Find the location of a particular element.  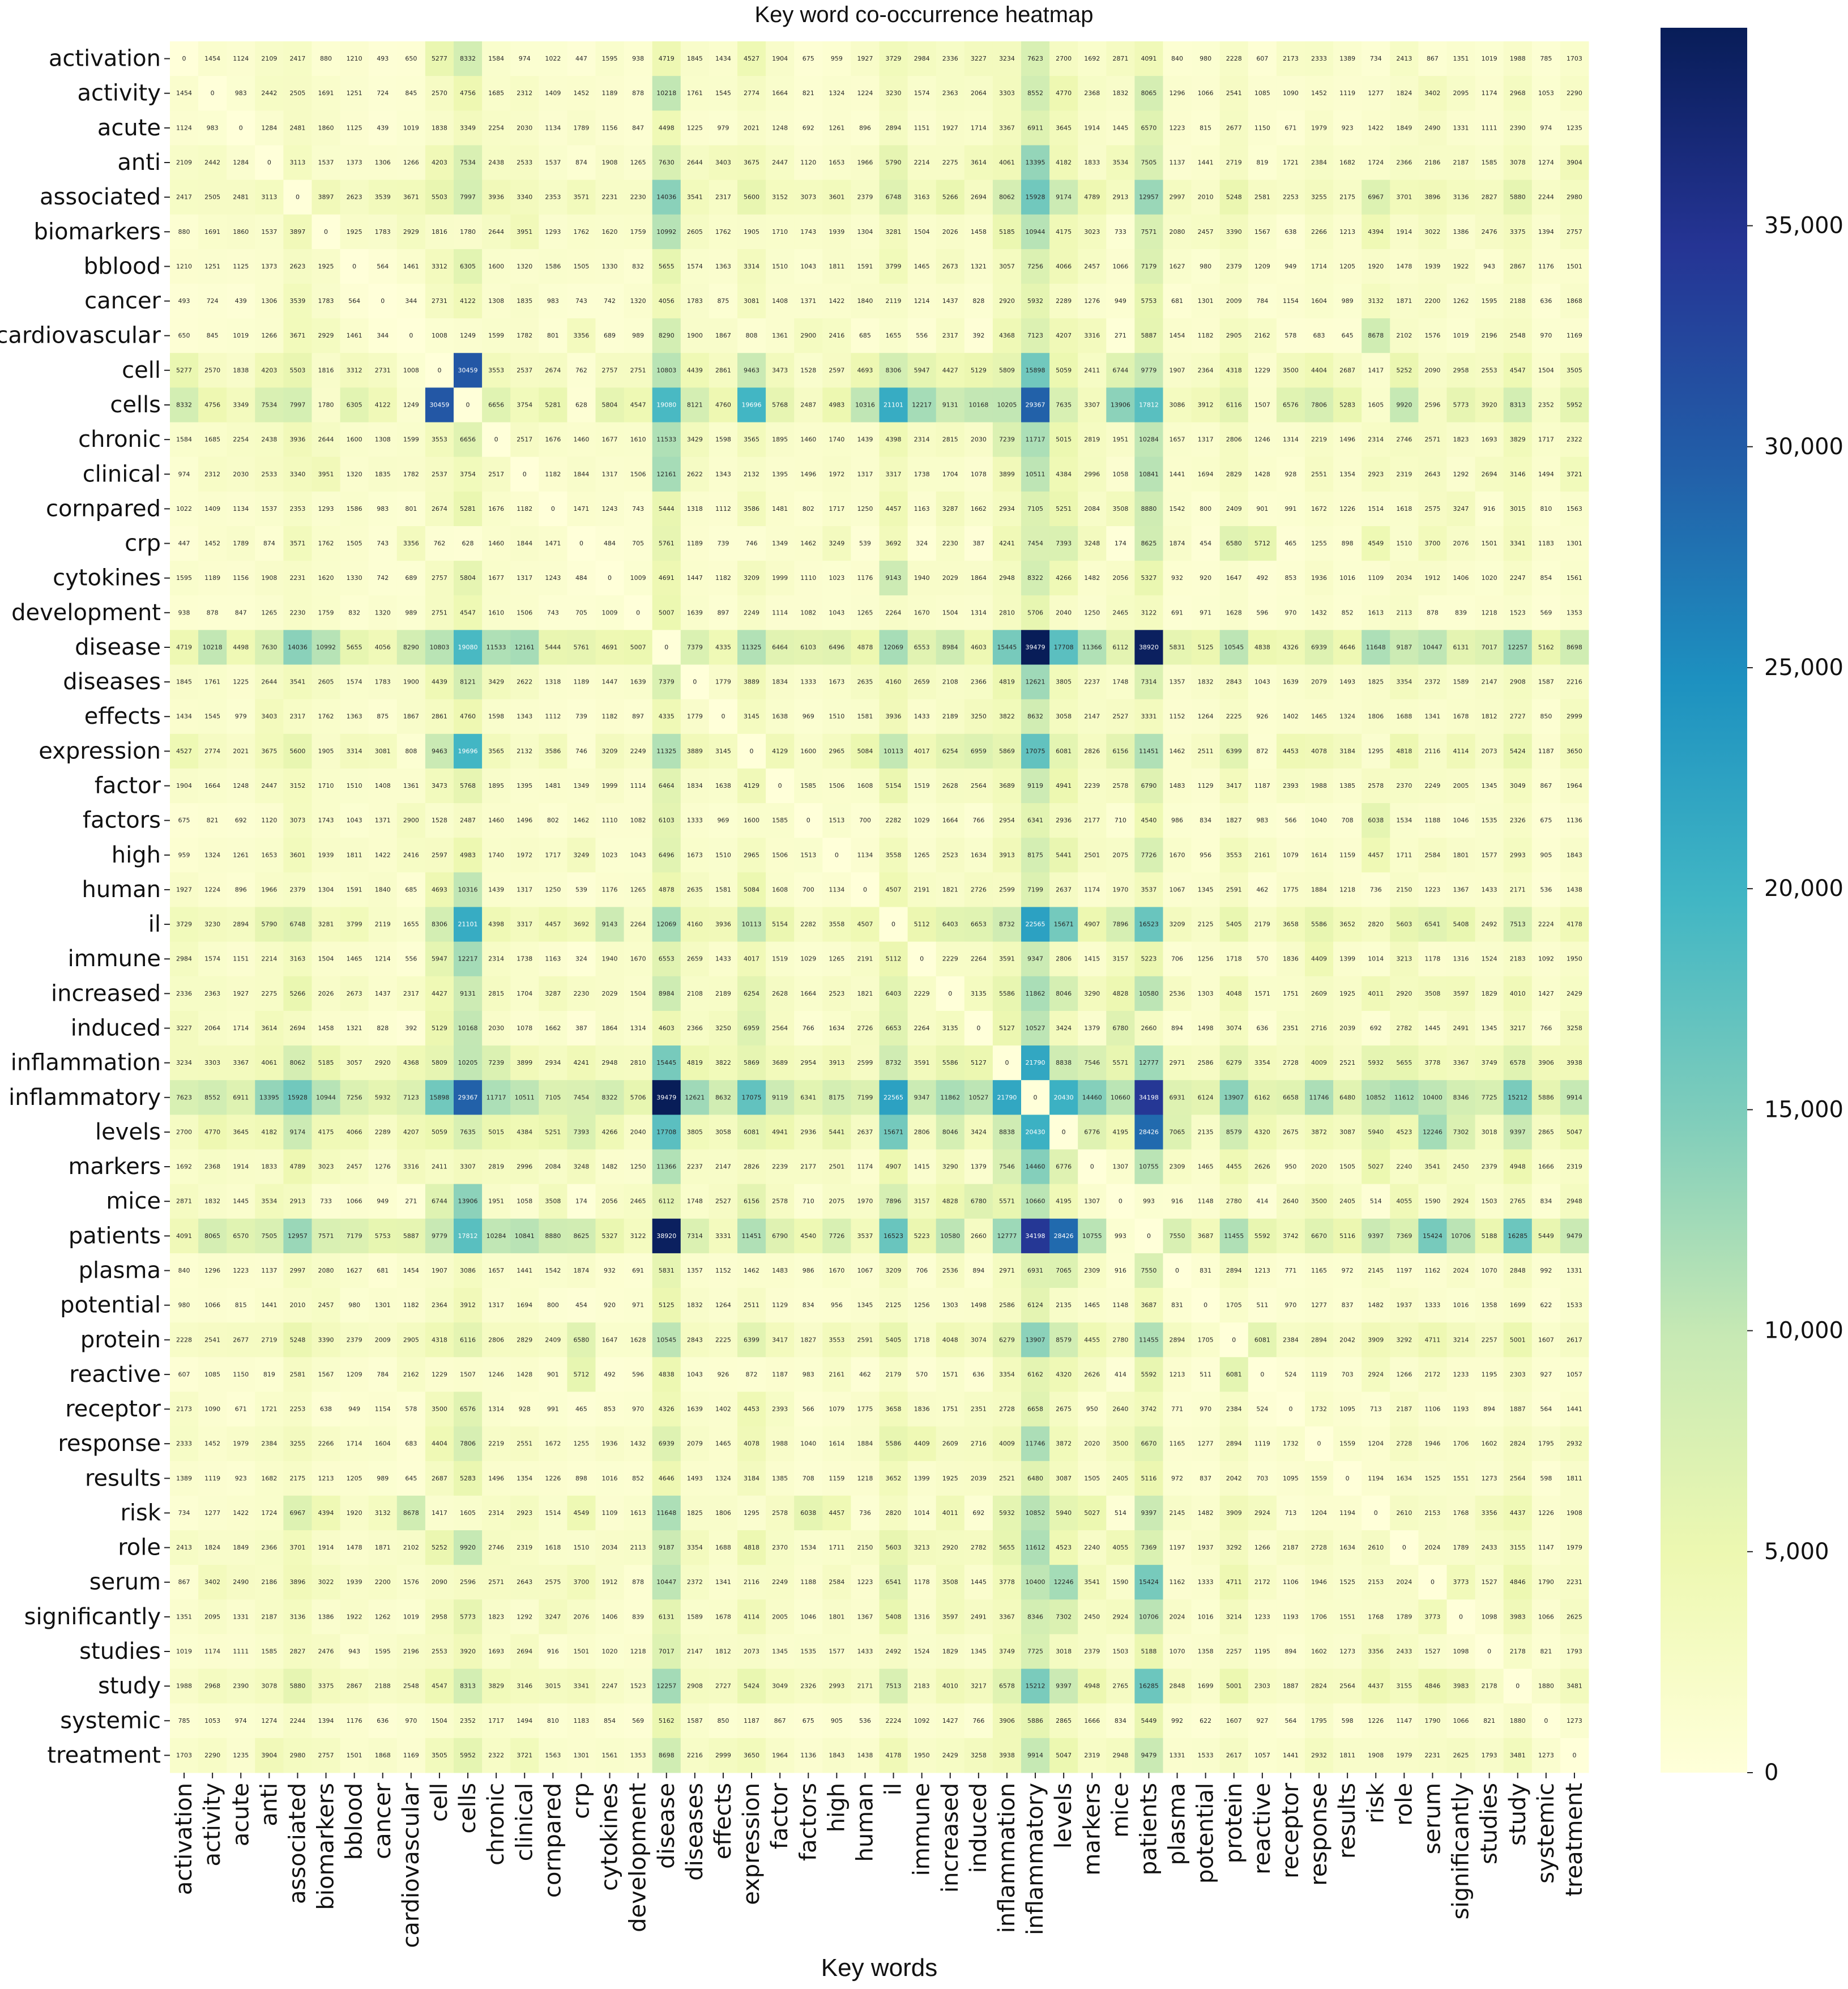

cell-value-label: 12957 is located at coordinates (1149, 197).